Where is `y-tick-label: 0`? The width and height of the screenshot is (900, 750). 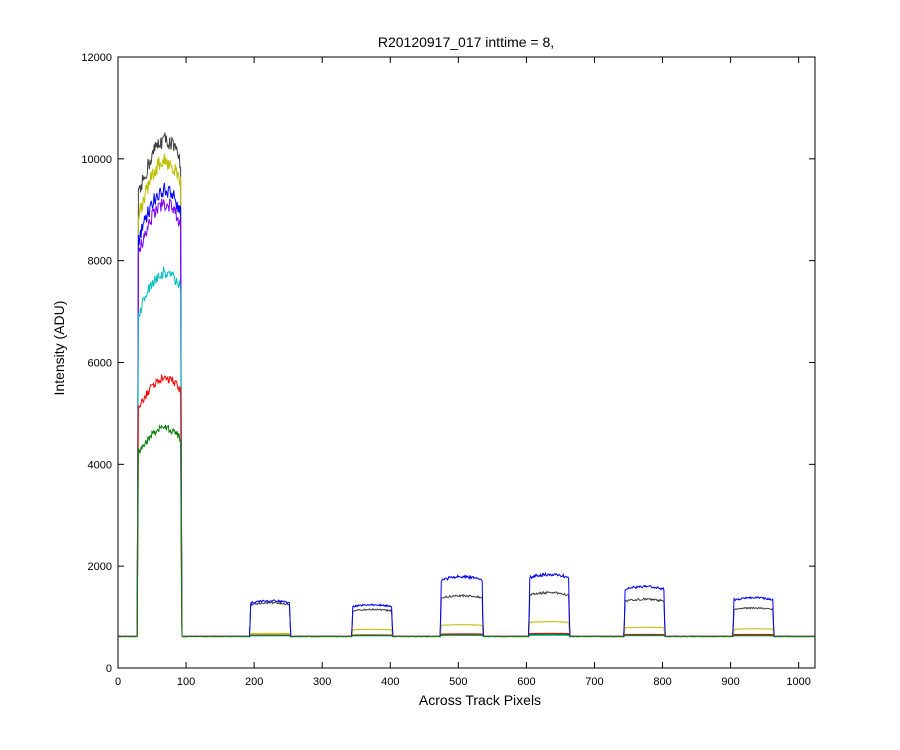
y-tick-label: 0 is located at coordinates (109, 669).